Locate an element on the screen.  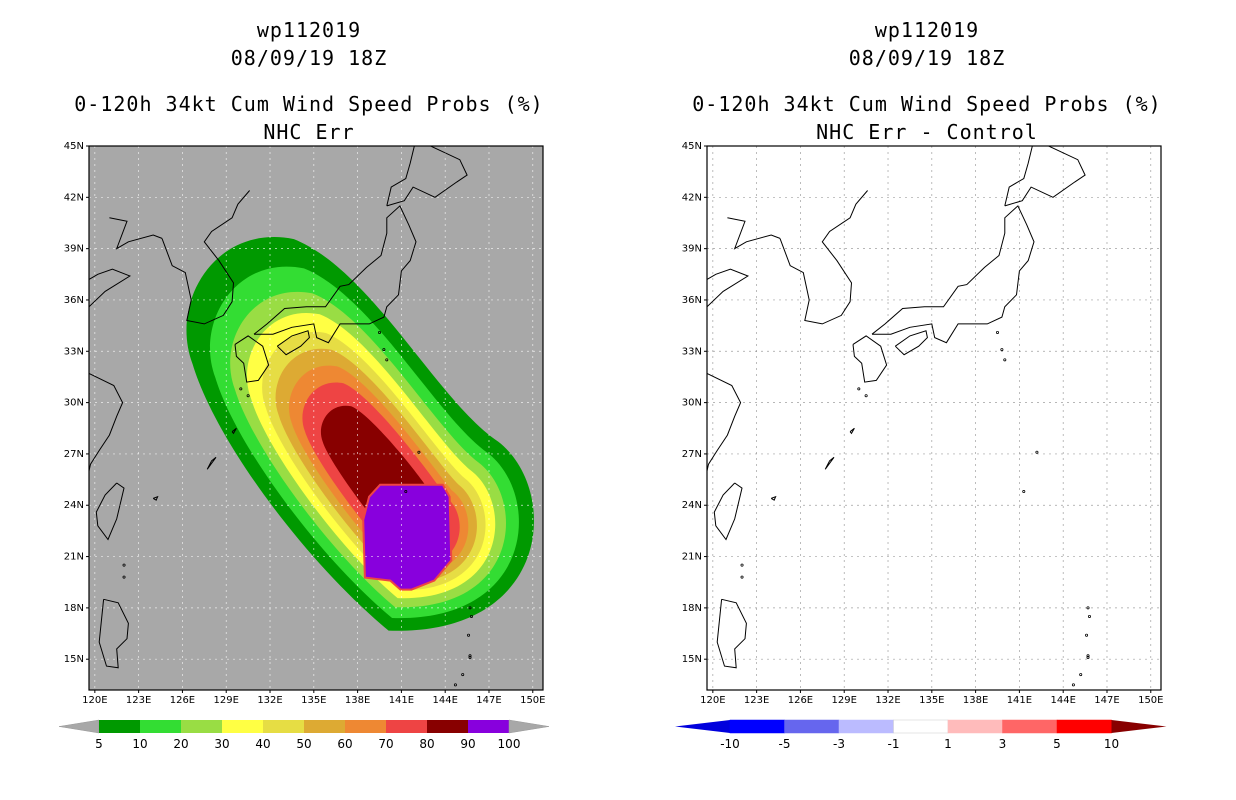
coastline-china_coast is located at coordinates (136, 233).